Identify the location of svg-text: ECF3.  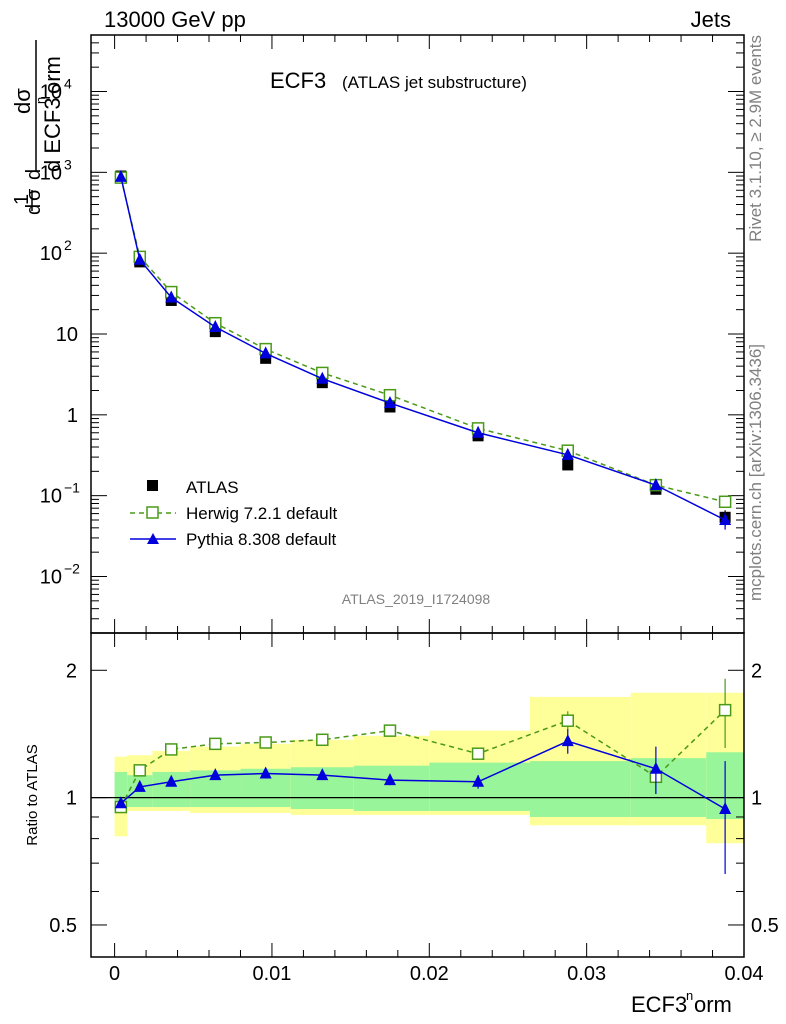
(659, 1004).